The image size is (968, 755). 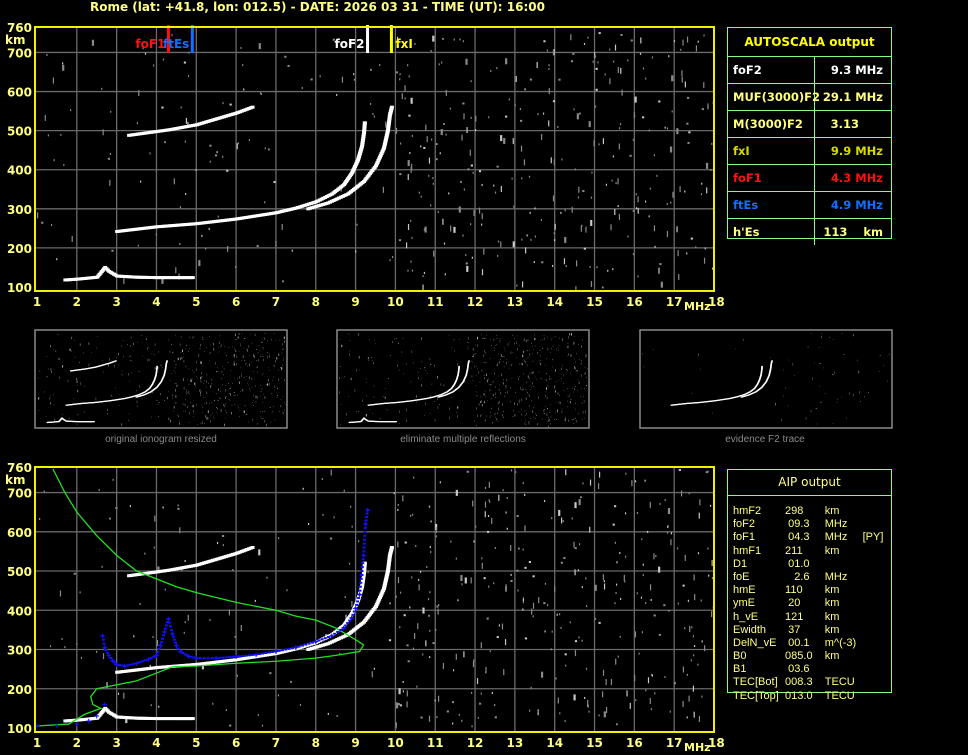 I want to click on x-tick-label: 15, so click(x=594, y=302).